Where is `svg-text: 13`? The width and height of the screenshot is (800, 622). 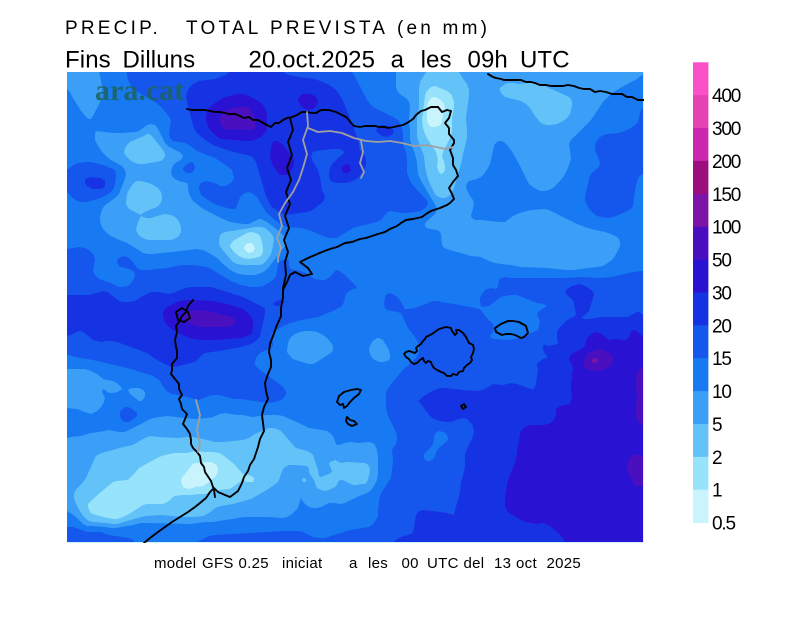 svg-text: 13 is located at coordinates (502, 563).